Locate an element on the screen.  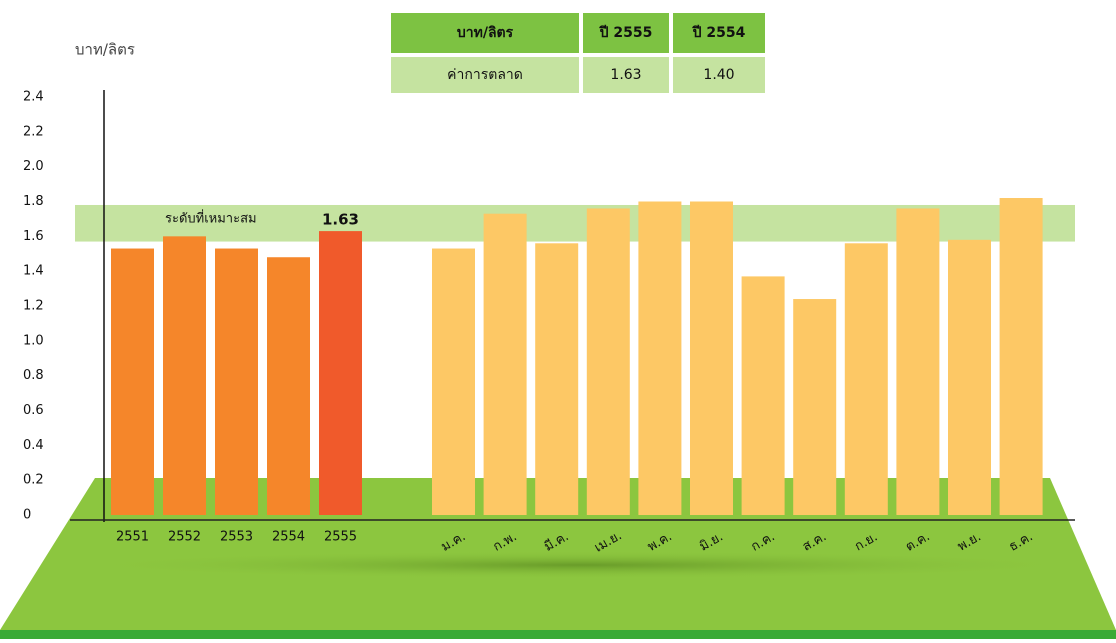
y-tick-label: 1.0 is located at coordinates (33, 340).